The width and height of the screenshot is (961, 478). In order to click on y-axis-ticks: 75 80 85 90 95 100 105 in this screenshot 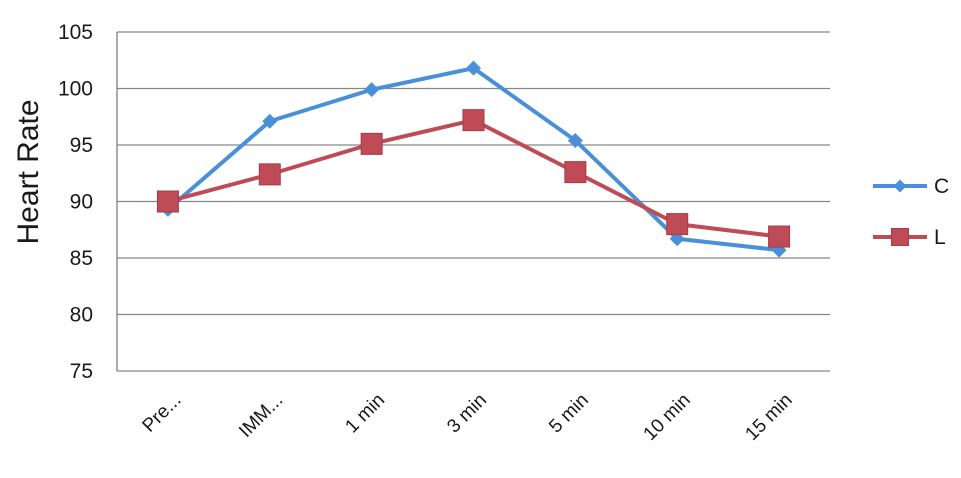, I will do `click(75, 202)`.